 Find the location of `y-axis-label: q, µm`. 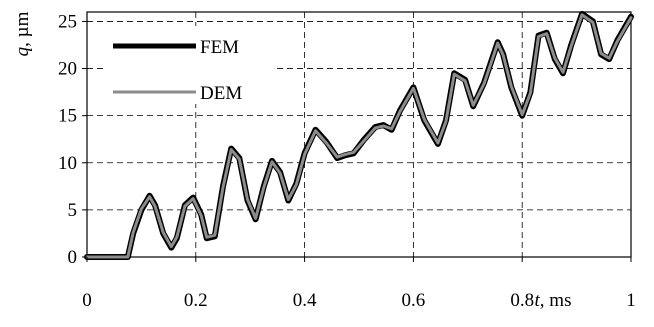

y-axis-label: q, µm is located at coordinates (22, 33).